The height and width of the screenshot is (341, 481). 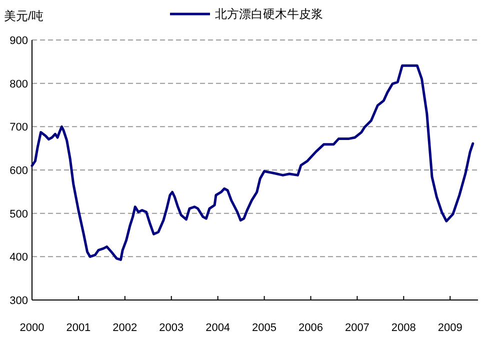 I want to click on legend-label: 北方漂白硬木牛皮浆, so click(x=269, y=14).